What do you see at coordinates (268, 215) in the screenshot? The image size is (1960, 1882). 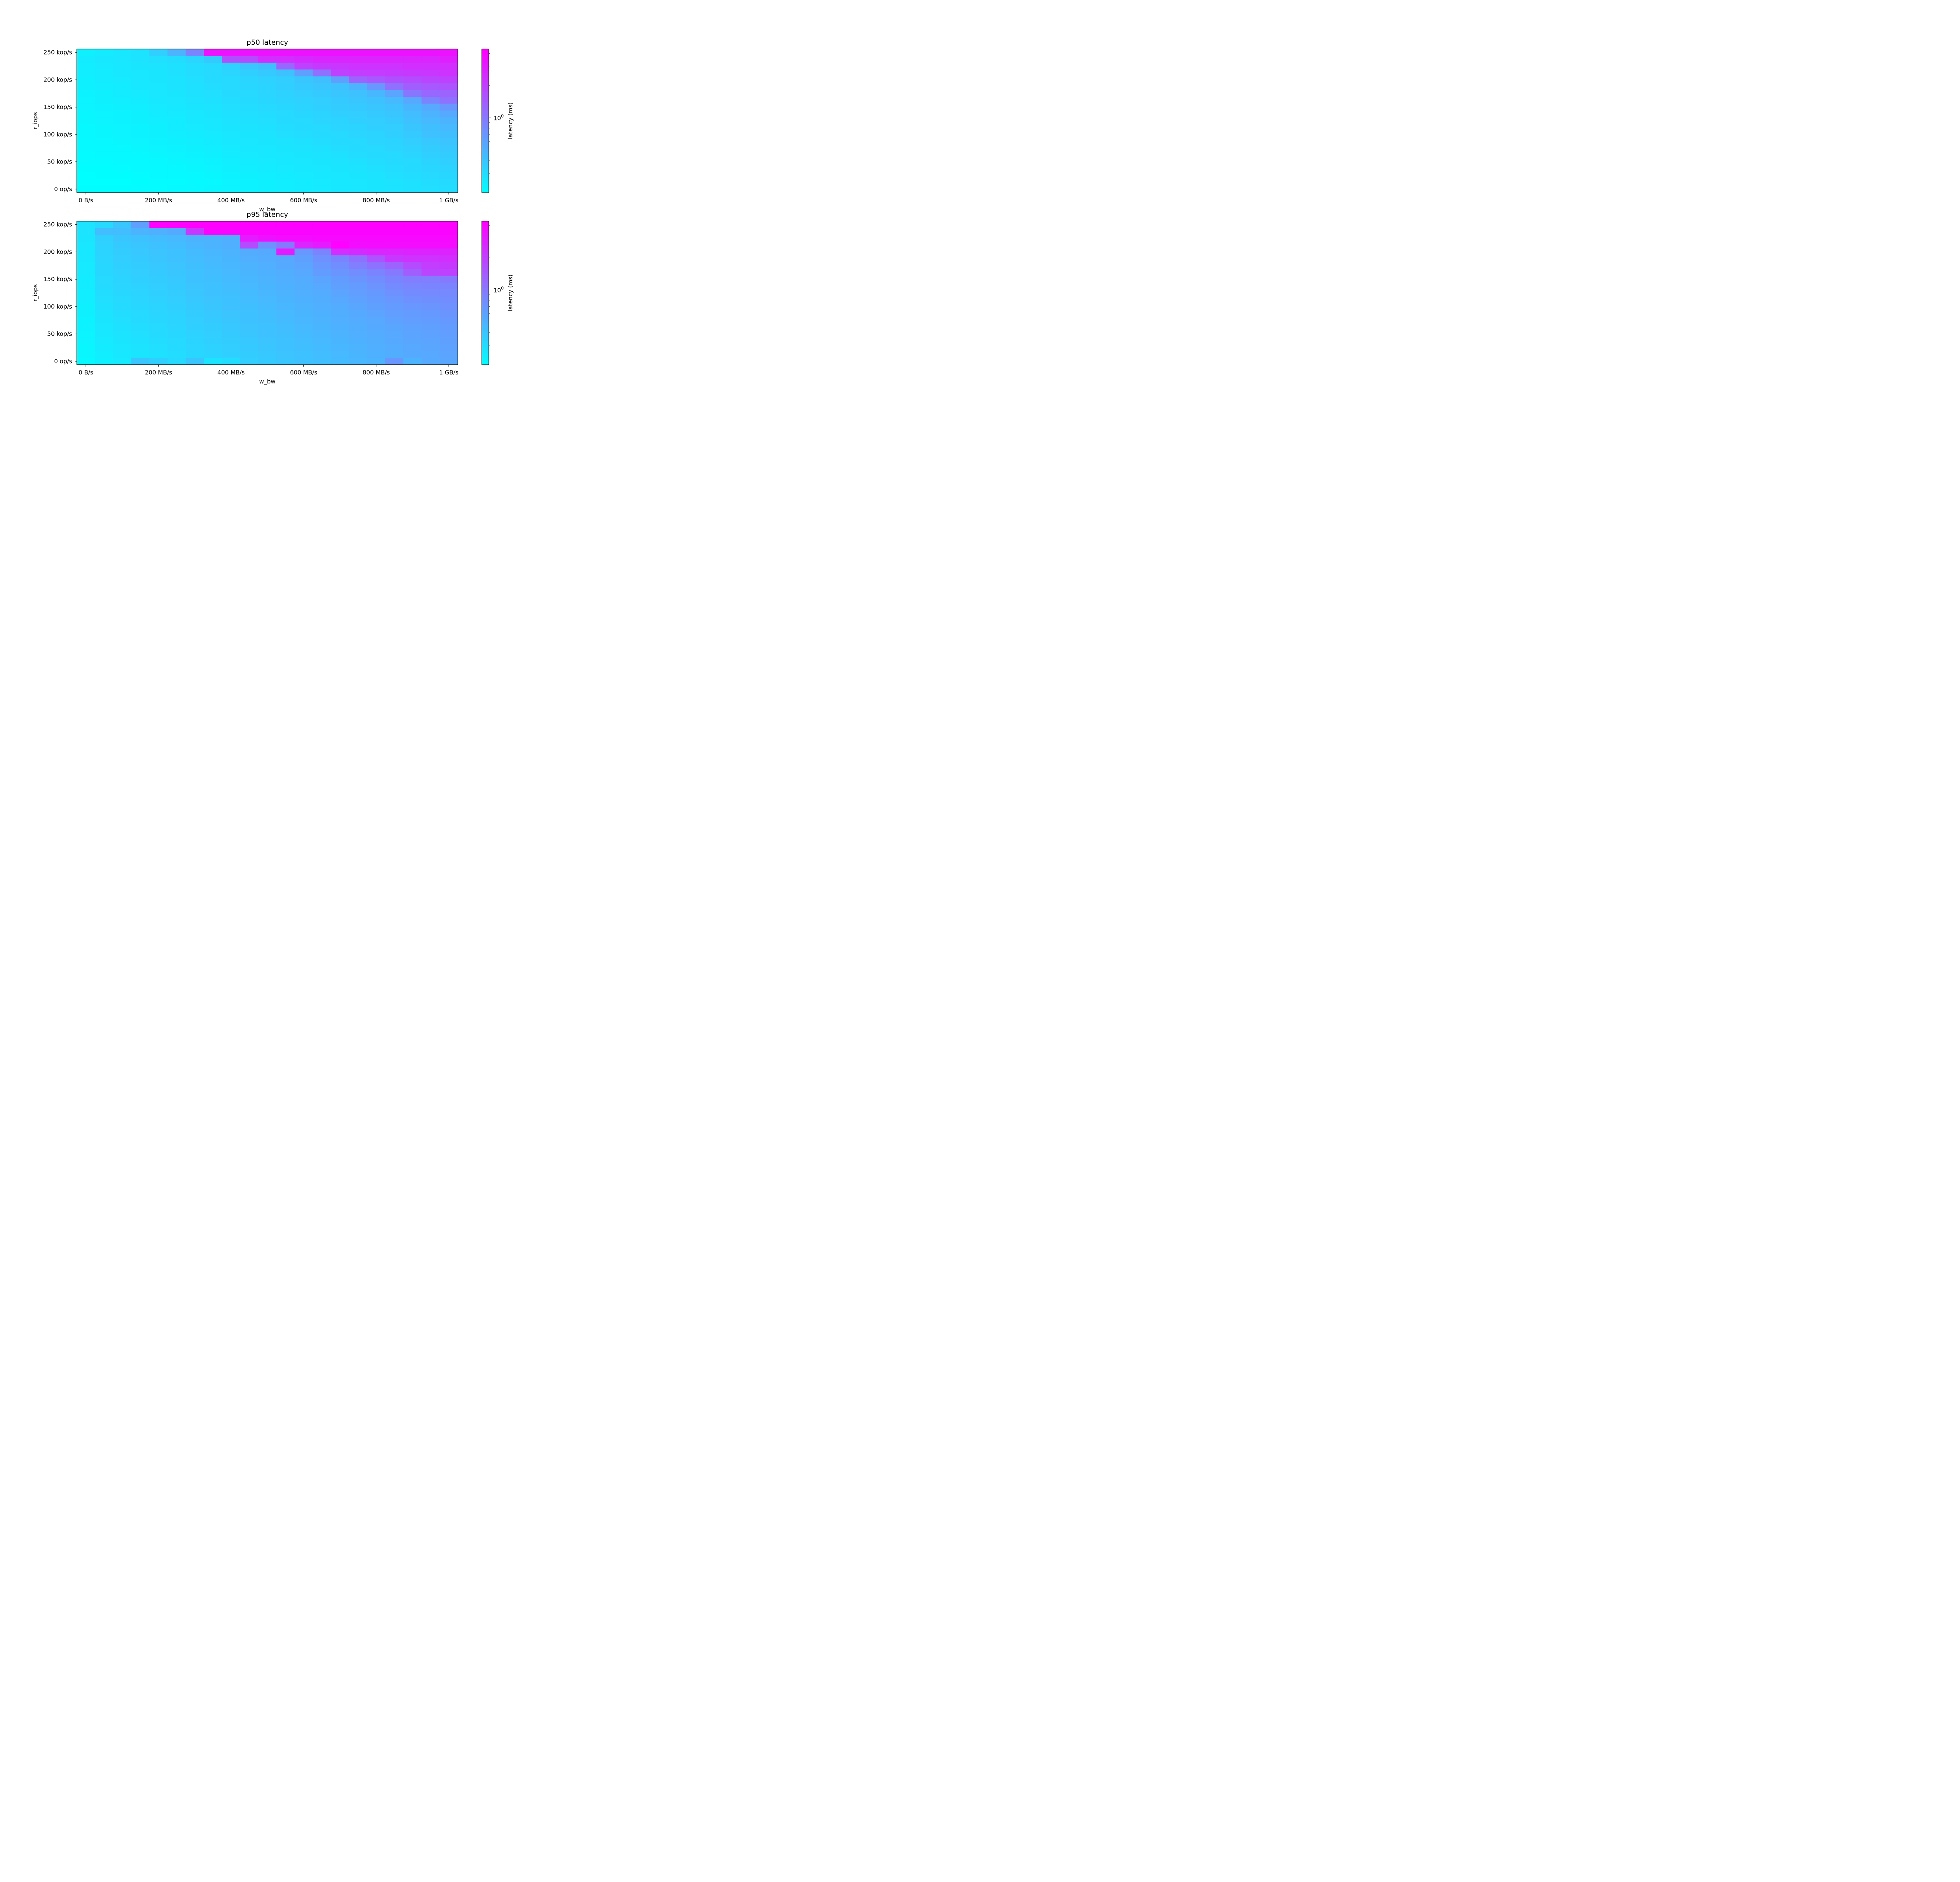 I see `chart-title: p95 latency` at bounding box center [268, 215].